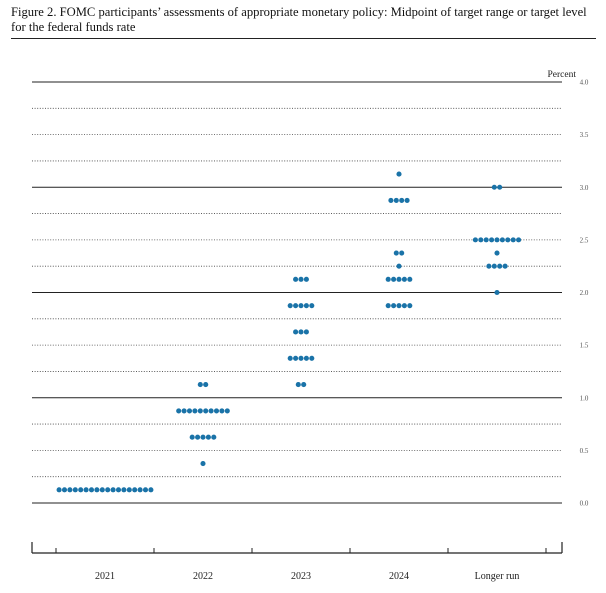 This screenshot has height=593, width=606. What do you see at coordinates (584, 83) in the screenshot?
I see `y-tick-label: 4.0` at bounding box center [584, 83].